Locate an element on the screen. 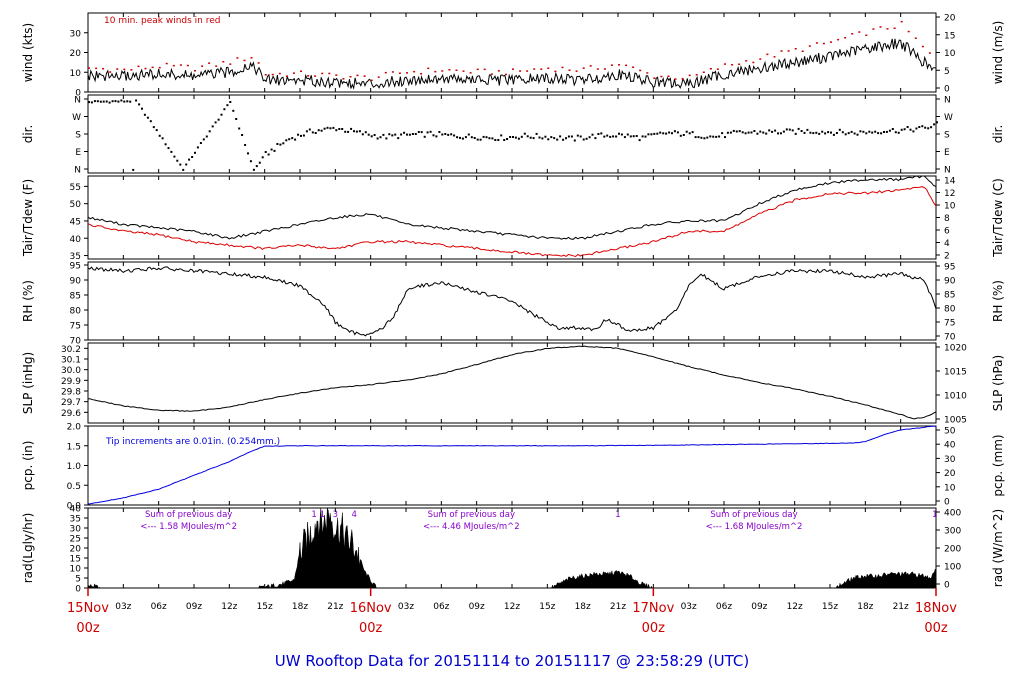 The height and width of the screenshot is (700, 1024). left-tick-label: 90 is located at coordinates (76, 282).